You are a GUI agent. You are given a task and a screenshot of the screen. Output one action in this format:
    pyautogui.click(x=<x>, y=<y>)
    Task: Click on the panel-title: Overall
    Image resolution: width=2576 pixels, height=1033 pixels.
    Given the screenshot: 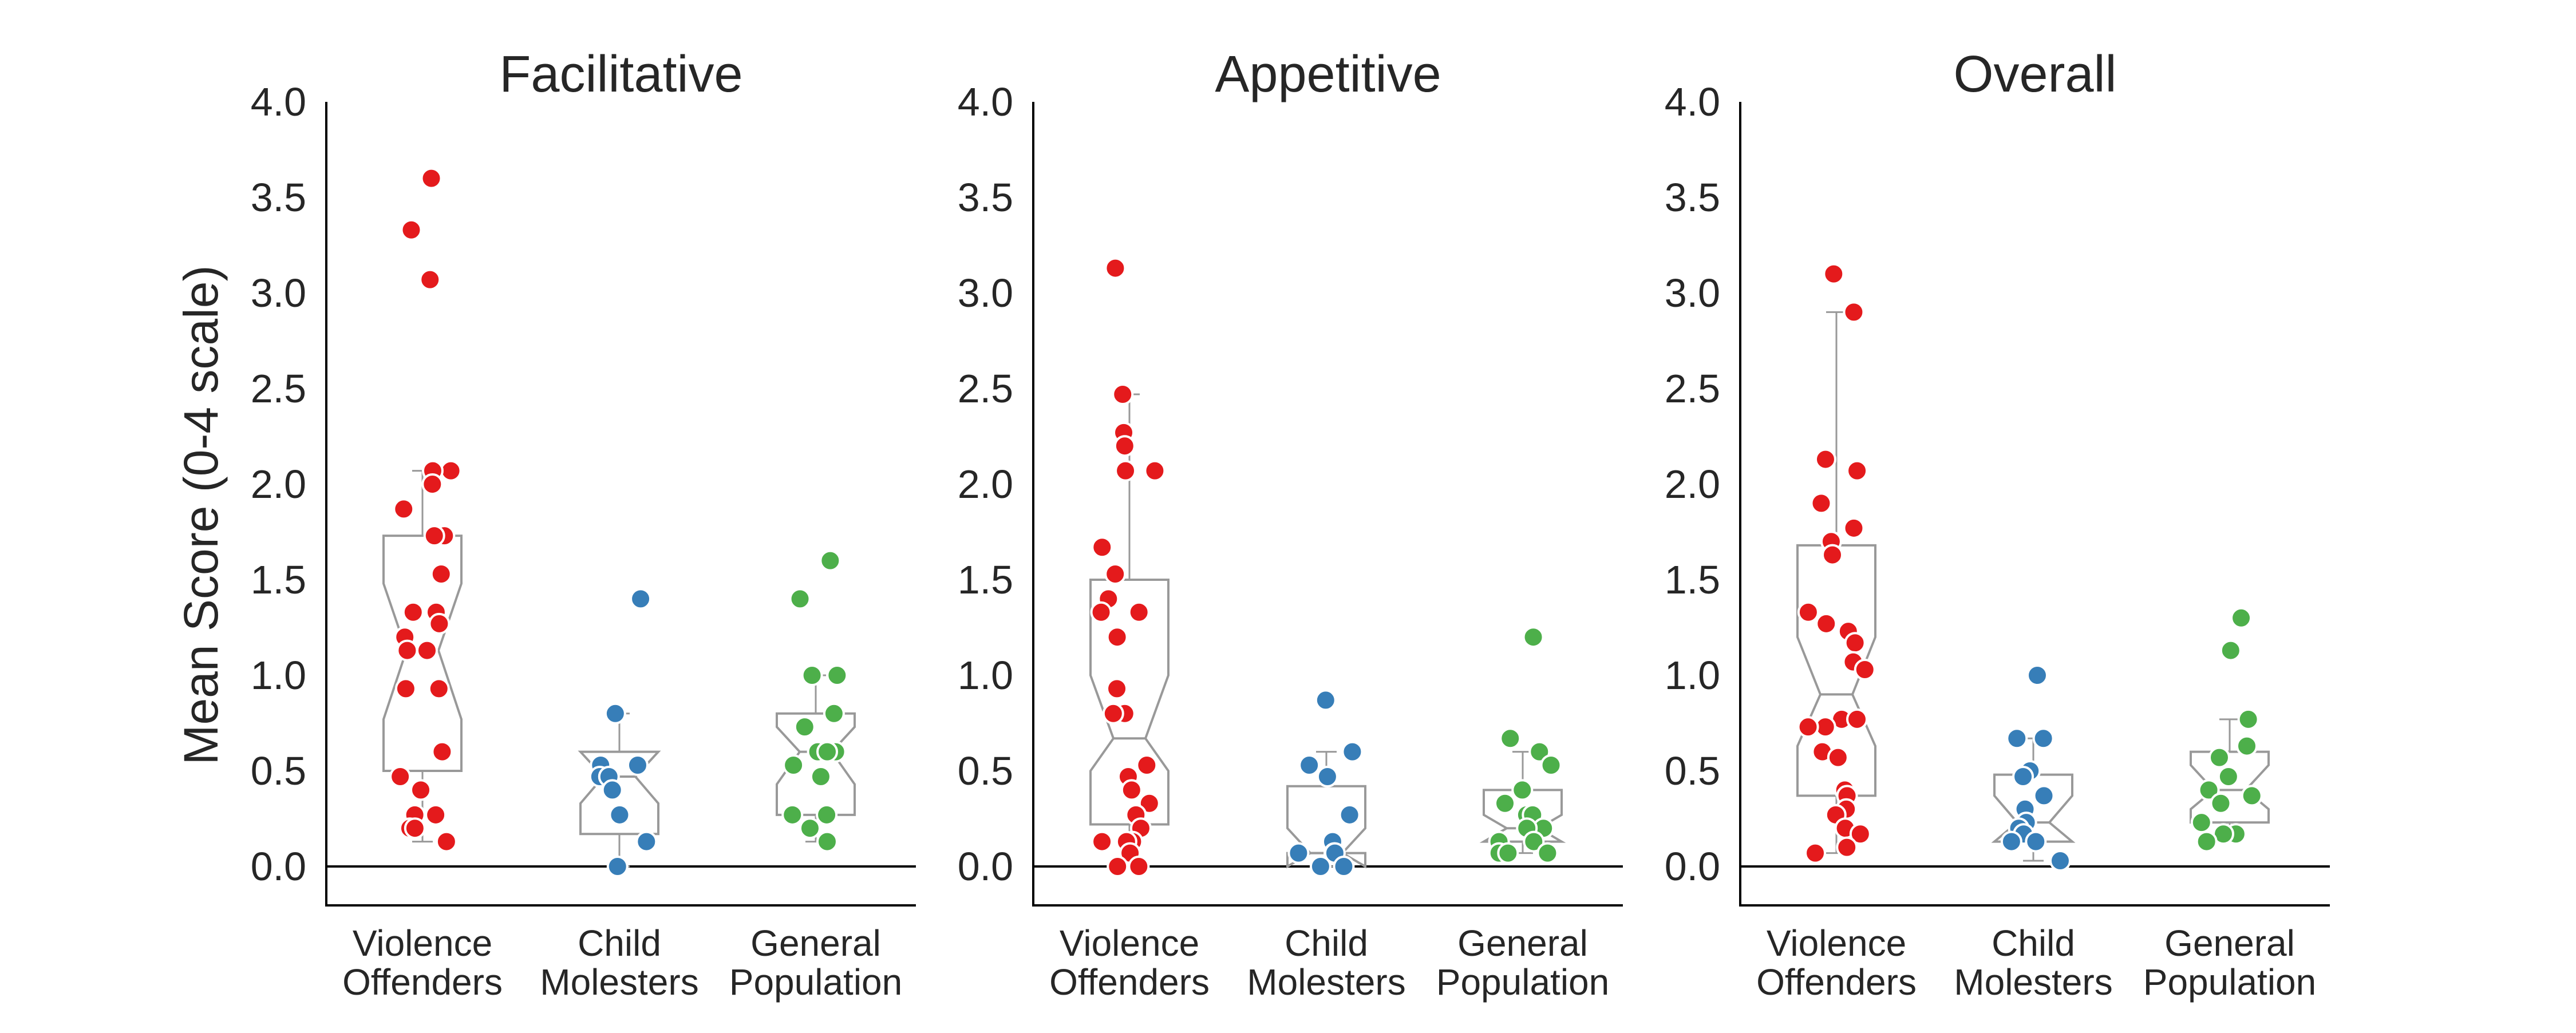 What is the action you would take?
    pyautogui.click(x=2034, y=74)
    